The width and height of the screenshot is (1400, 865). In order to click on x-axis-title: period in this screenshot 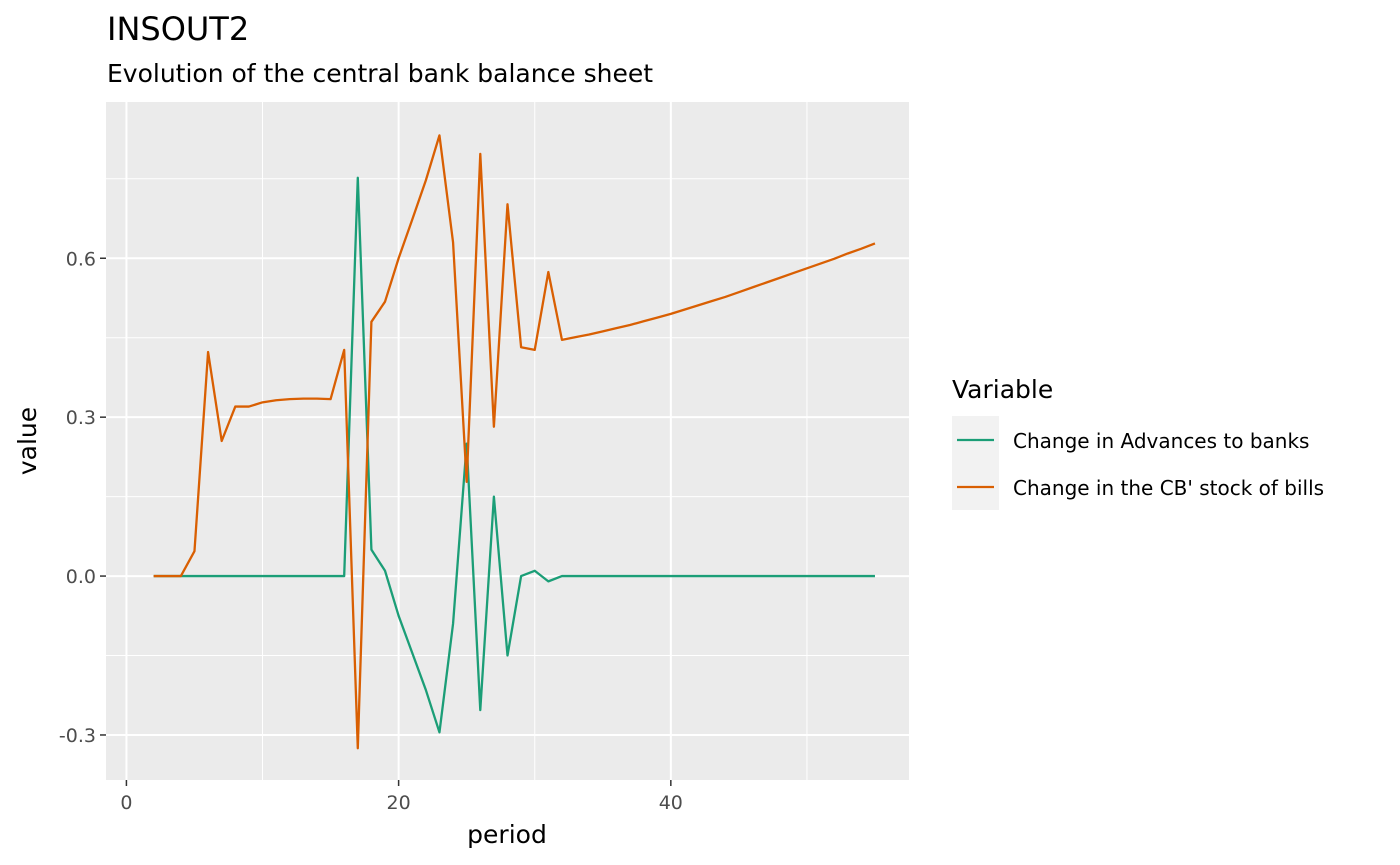, I will do `click(507, 834)`.